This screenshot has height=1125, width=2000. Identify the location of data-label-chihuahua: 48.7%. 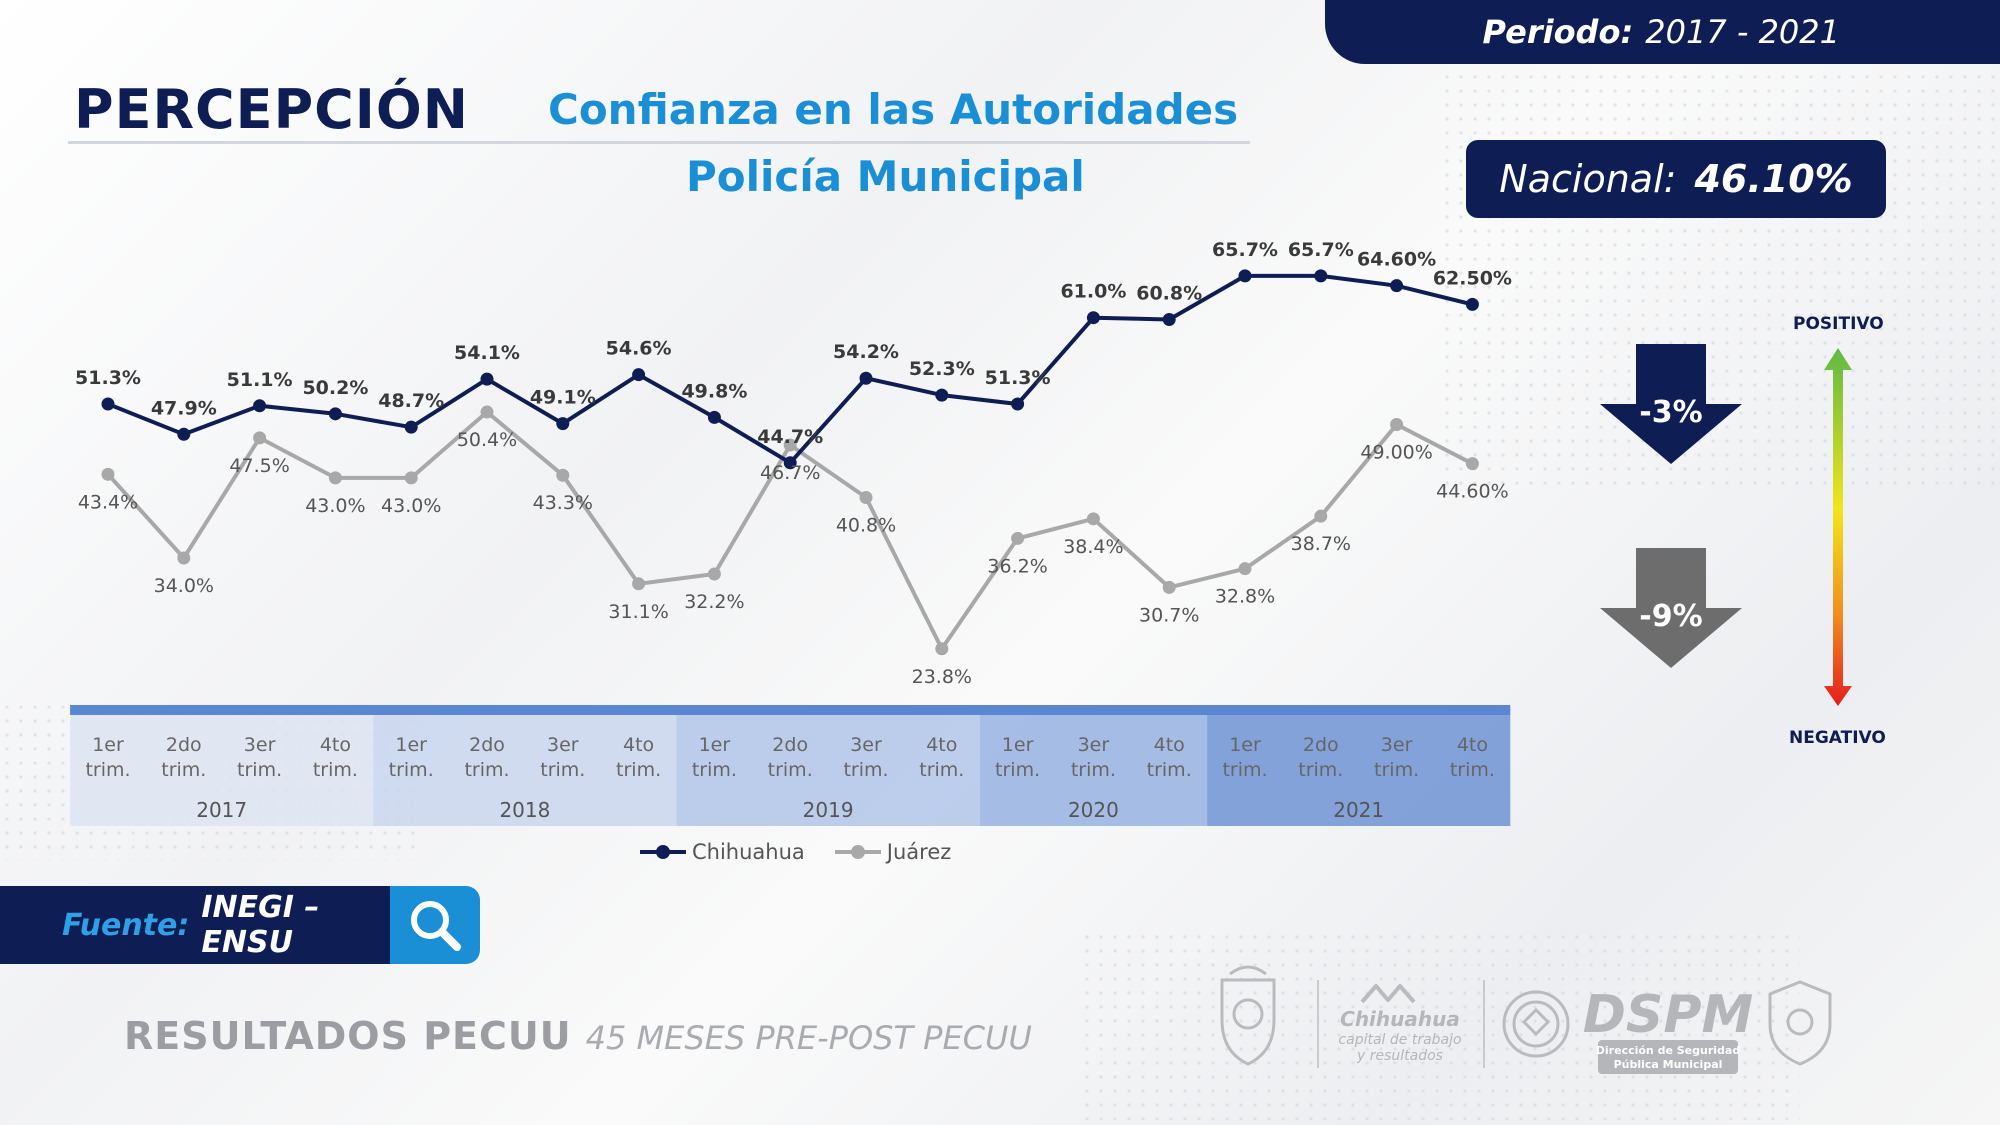
(411, 401).